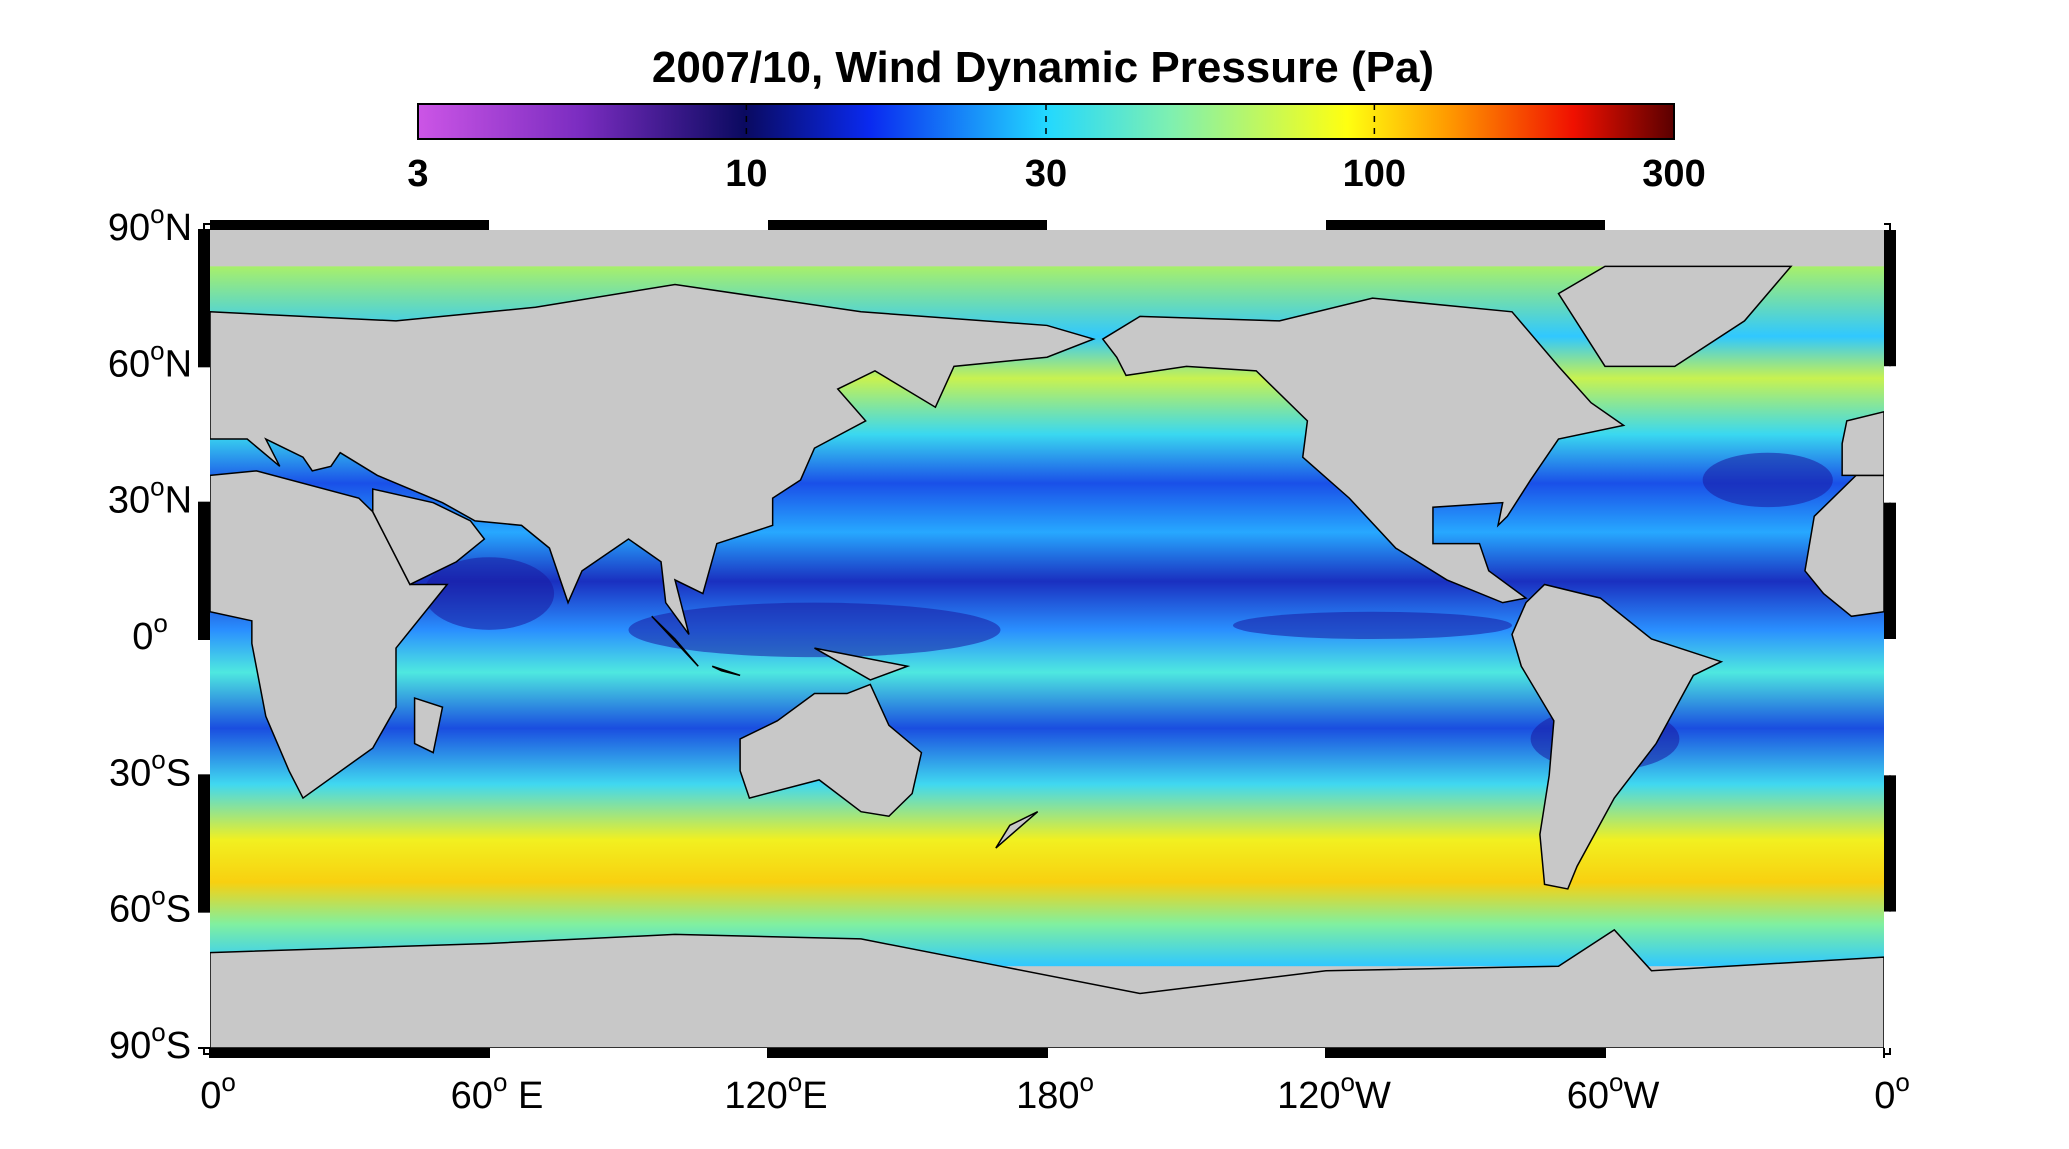  I want to click on axis-label: 90oS, so click(150, 1042).